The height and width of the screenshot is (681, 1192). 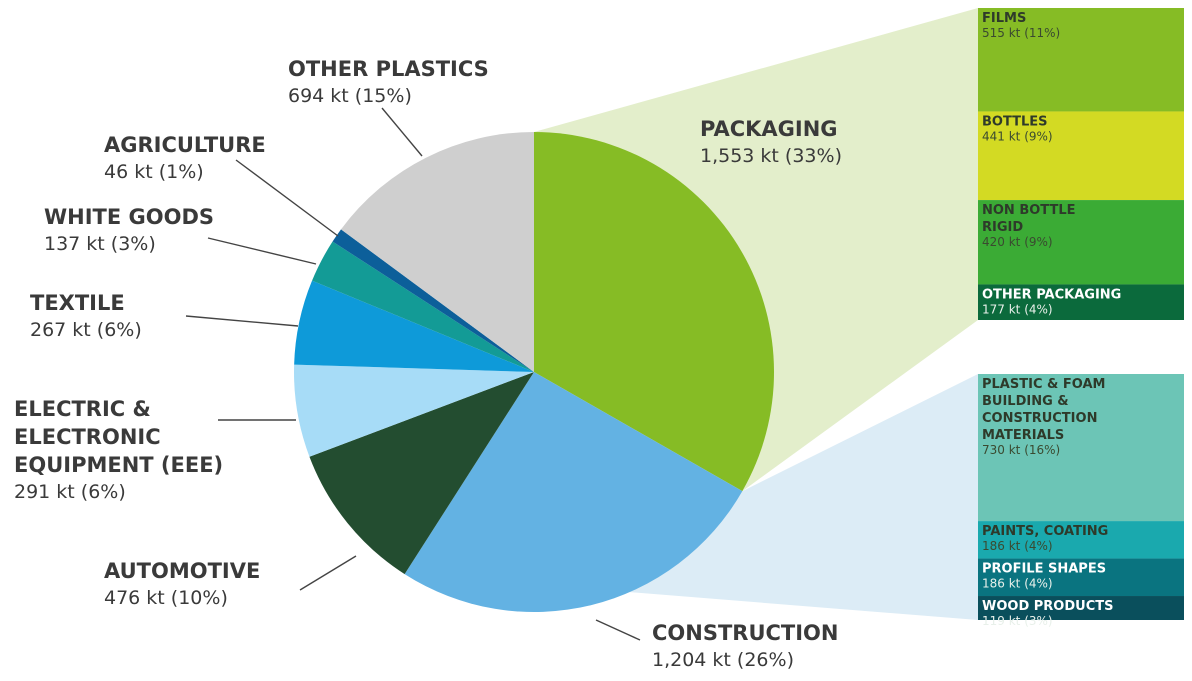 What do you see at coordinates (86, 316) in the screenshot?
I see `label-textile: TEXTILE 267 kt (6%)` at bounding box center [86, 316].